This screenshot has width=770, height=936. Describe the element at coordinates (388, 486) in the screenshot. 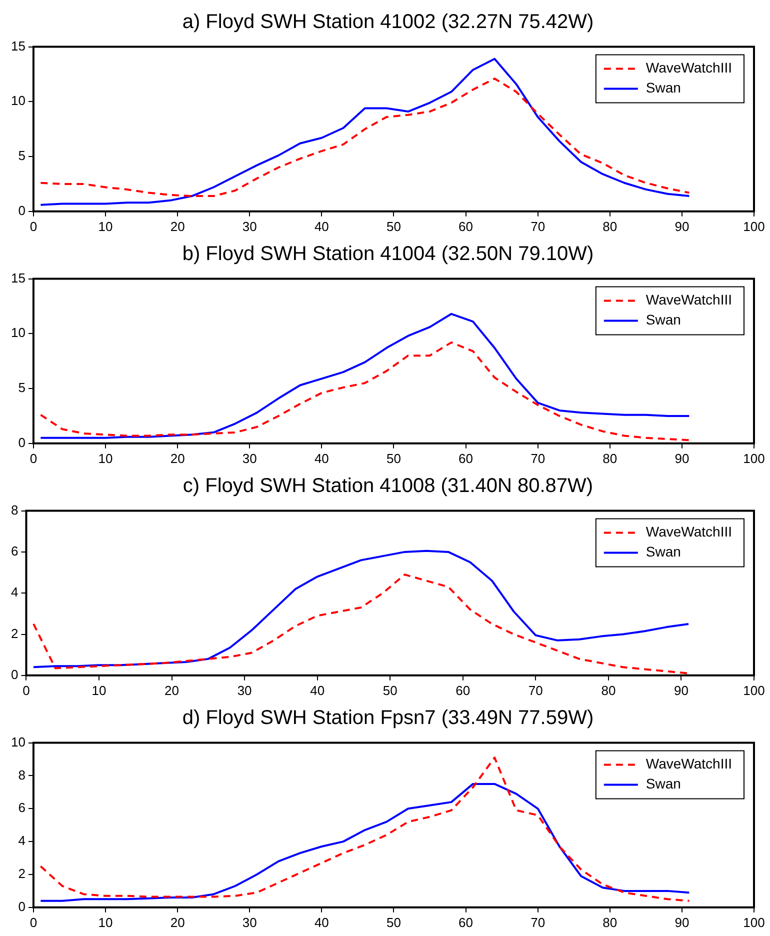

I see `chart-title: c) Floyd SWH Station 41008 (31.40N 80.87W)` at that location.